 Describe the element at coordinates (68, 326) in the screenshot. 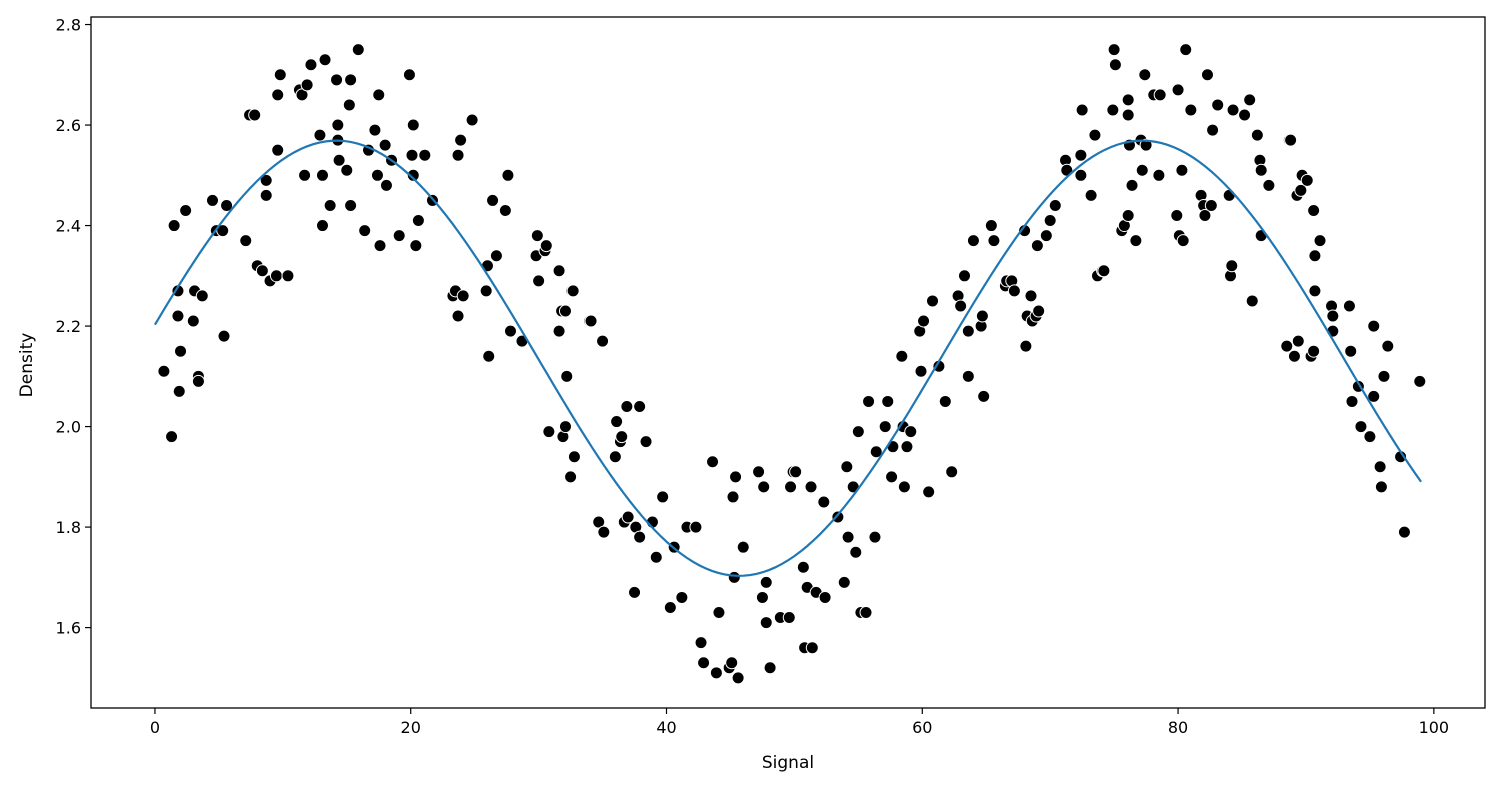

I see `y-tick-label: 2.2` at that location.